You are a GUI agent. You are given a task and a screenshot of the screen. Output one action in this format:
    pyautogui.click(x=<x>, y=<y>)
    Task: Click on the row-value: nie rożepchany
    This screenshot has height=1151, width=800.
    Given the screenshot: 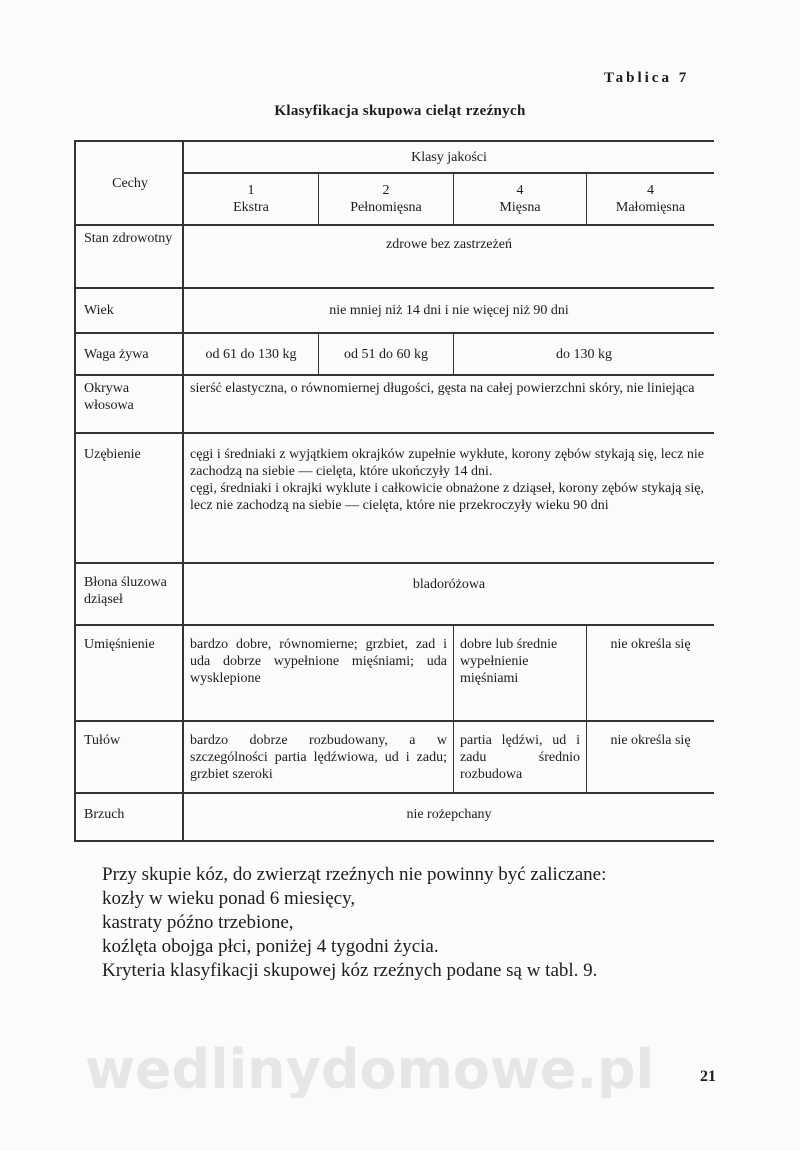 What is the action you would take?
    pyautogui.click(x=448, y=817)
    